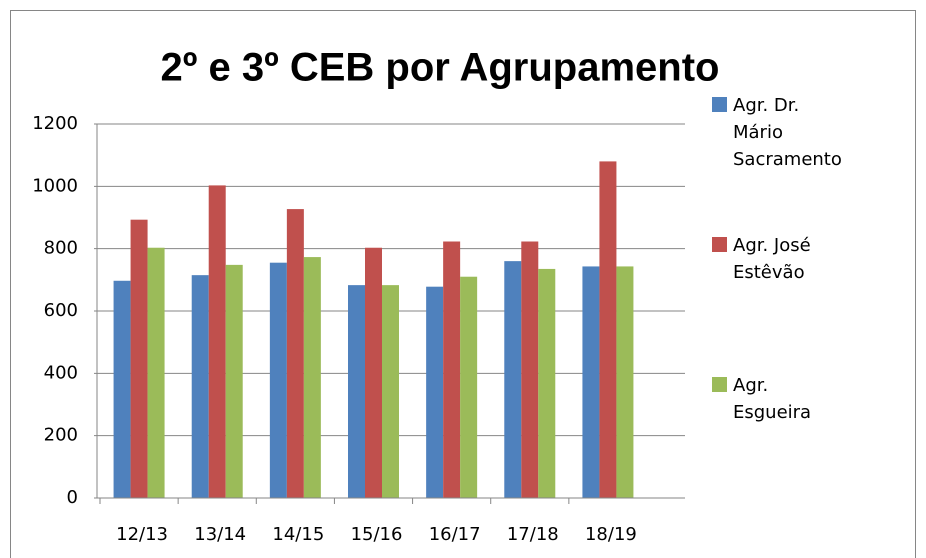 Image resolution: width=926 pixels, height=558 pixels. Describe the element at coordinates (61, 248) in the screenshot. I see `y-tick-label: 800` at that location.